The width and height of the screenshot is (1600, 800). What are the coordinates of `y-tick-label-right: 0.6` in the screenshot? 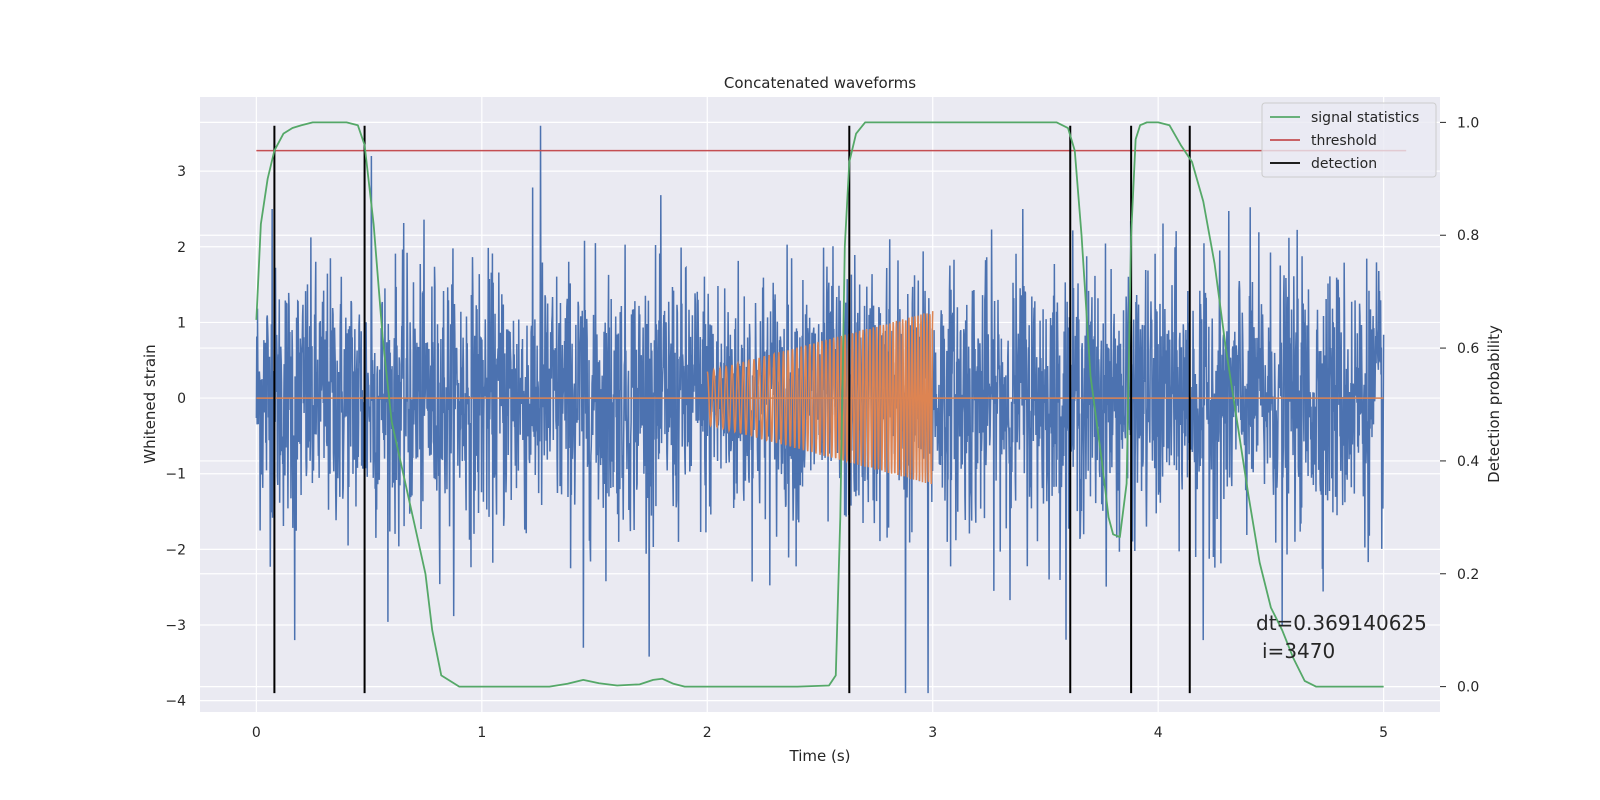 It's located at (1468, 349).